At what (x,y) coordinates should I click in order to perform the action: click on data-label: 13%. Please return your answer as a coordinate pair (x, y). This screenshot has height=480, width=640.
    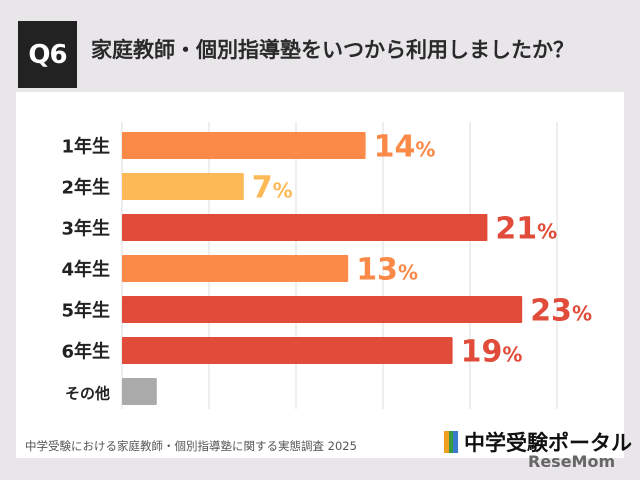
    Looking at the image, I should click on (387, 270).